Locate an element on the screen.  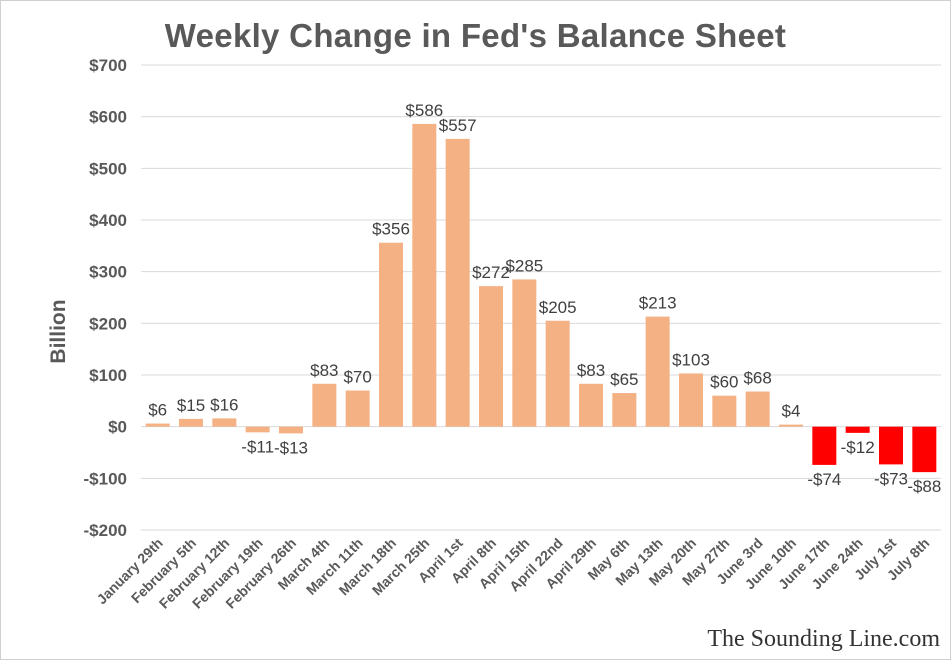
data-label: $15 is located at coordinates (191, 405).